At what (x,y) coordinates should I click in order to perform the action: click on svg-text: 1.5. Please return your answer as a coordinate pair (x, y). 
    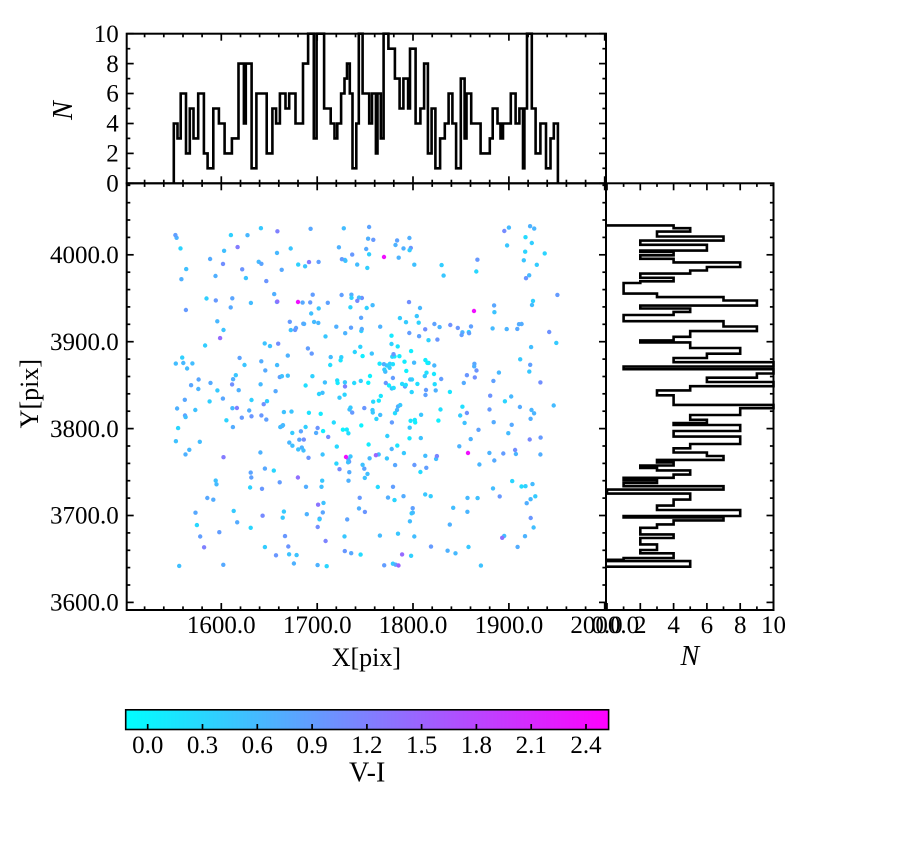
    Looking at the image, I should click on (421, 745).